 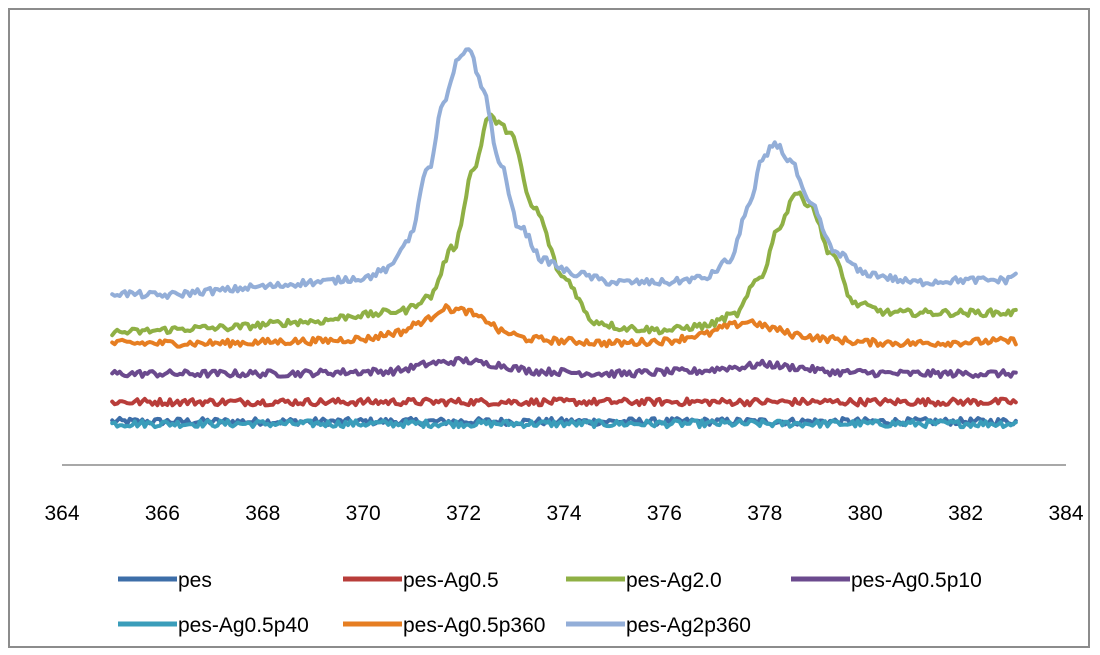 I want to click on x-tick-label: 374, so click(x=563, y=513).